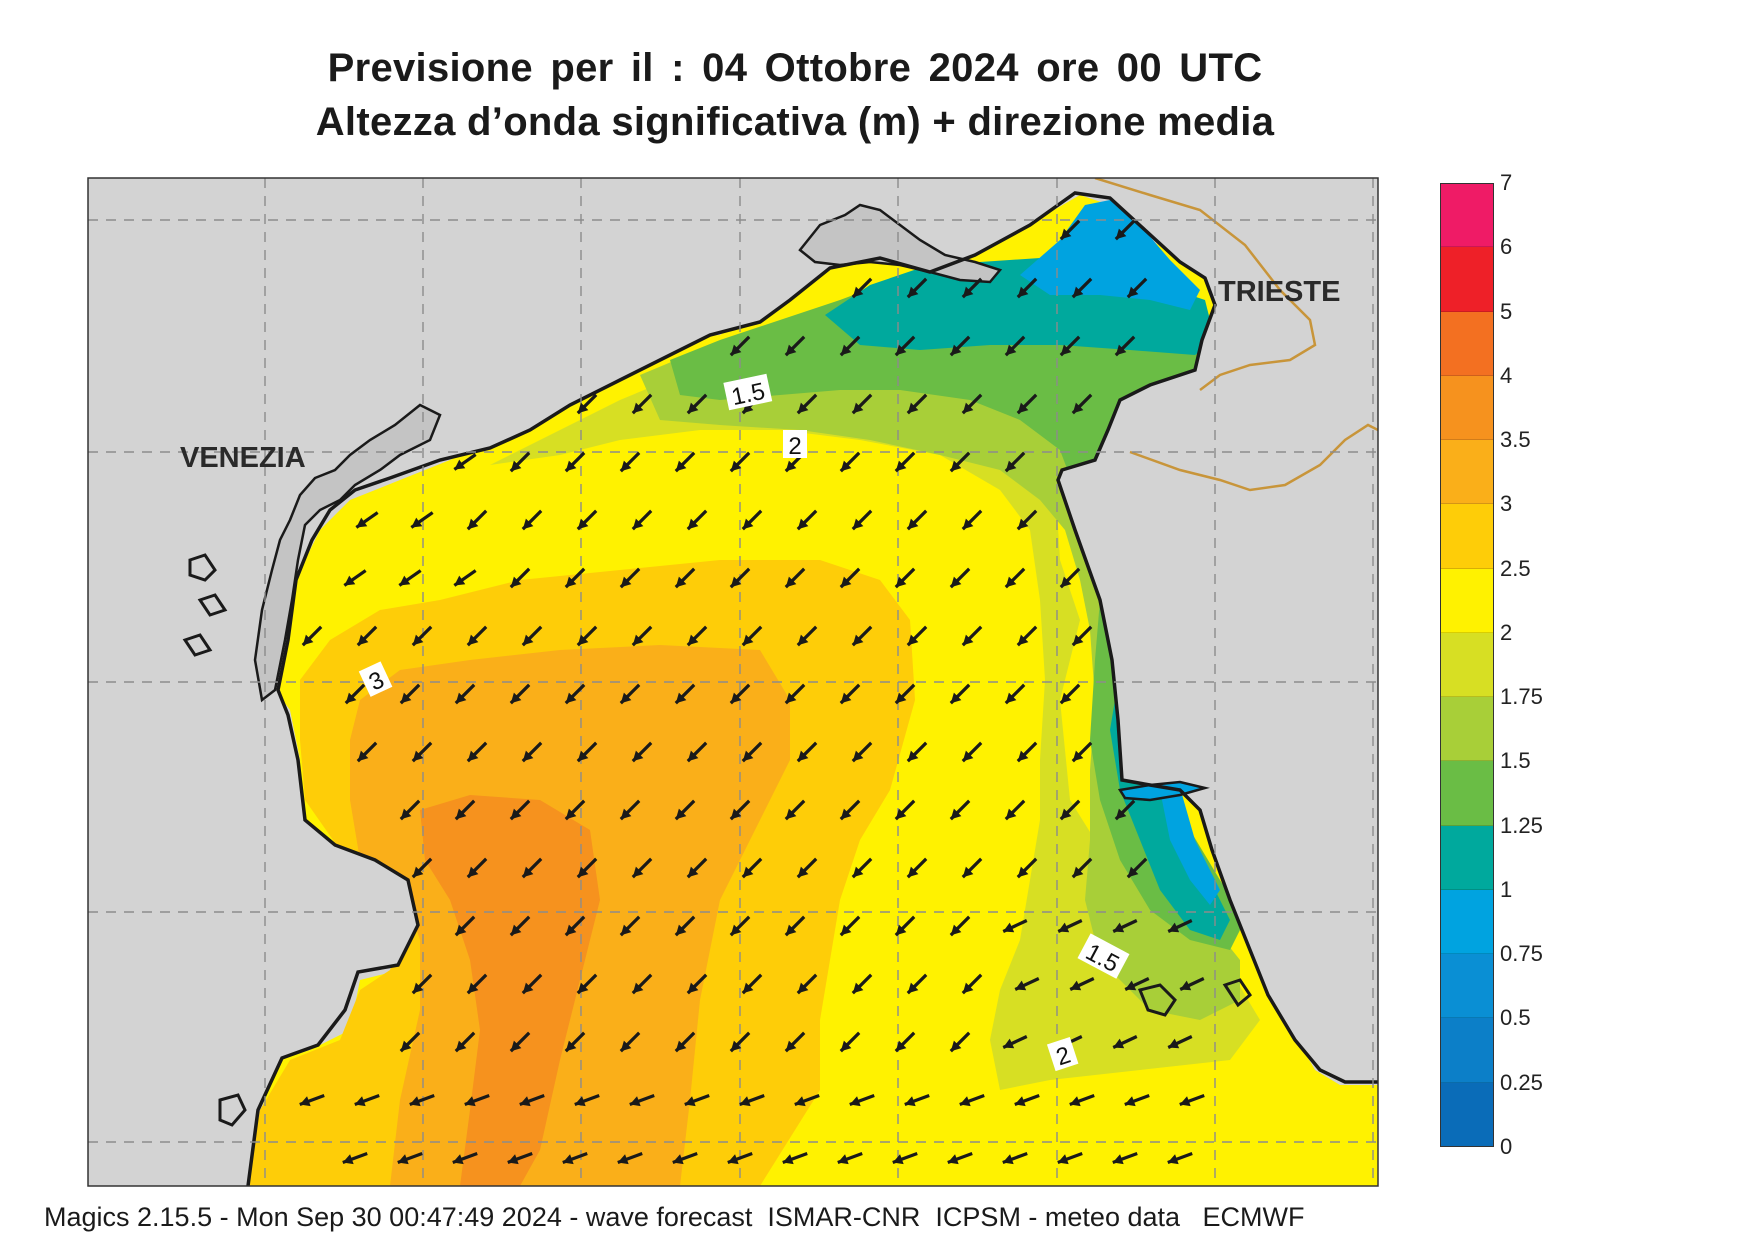  Describe the element at coordinates (1279, 292) in the screenshot. I see `city-label-trieste: TRIESTE` at that location.